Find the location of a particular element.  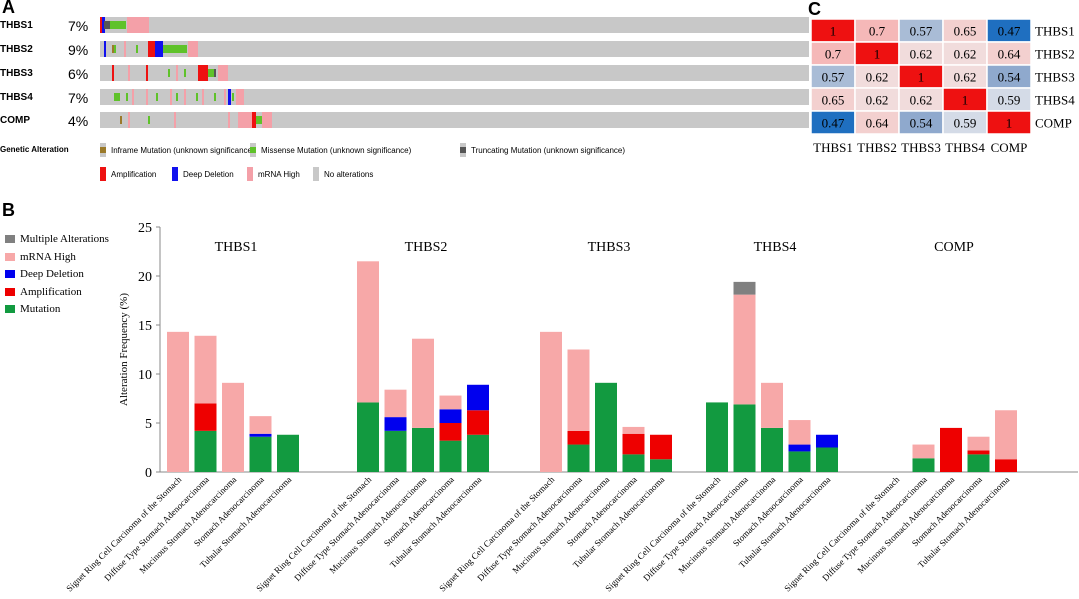

legend-label: Inframe Mutation (unknown significance) is located at coordinates (183, 150).